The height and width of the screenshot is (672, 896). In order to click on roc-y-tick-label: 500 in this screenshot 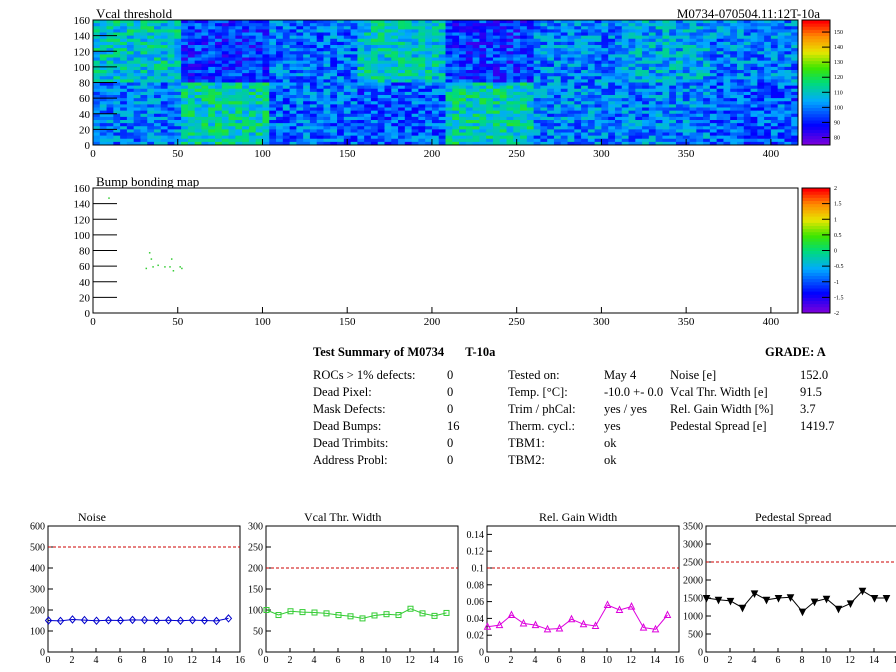, I will do `click(37, 548)`.